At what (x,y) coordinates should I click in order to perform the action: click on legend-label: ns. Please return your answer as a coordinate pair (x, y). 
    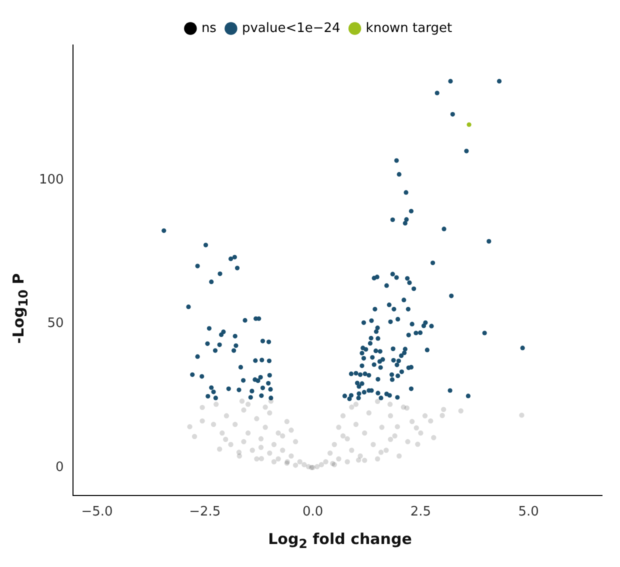
    Looking at the image, I should click on (209, 28).